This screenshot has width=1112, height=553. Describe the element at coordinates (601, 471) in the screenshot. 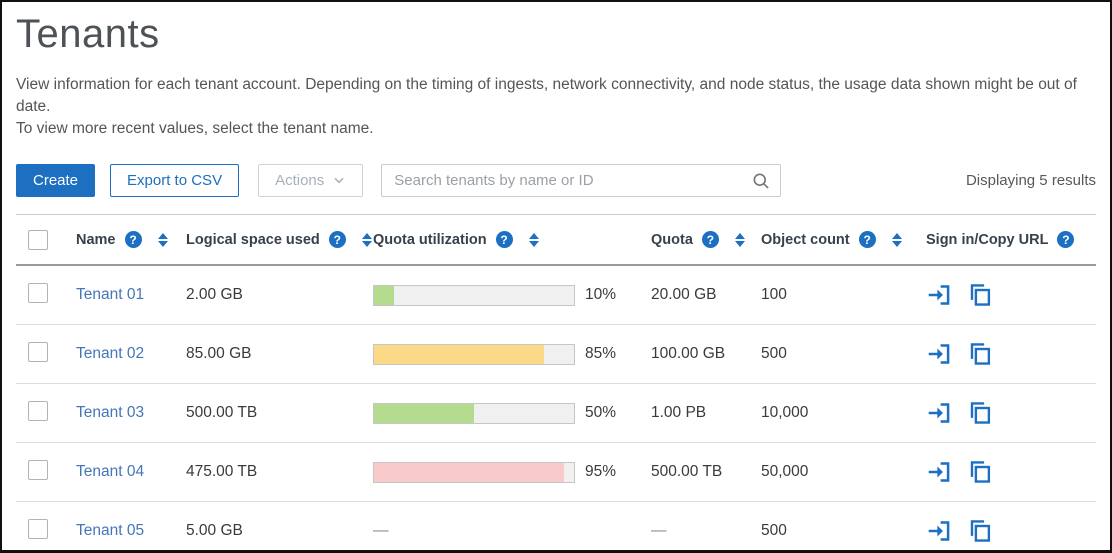

I see `quota-utilization-percent: 95%` at that location.